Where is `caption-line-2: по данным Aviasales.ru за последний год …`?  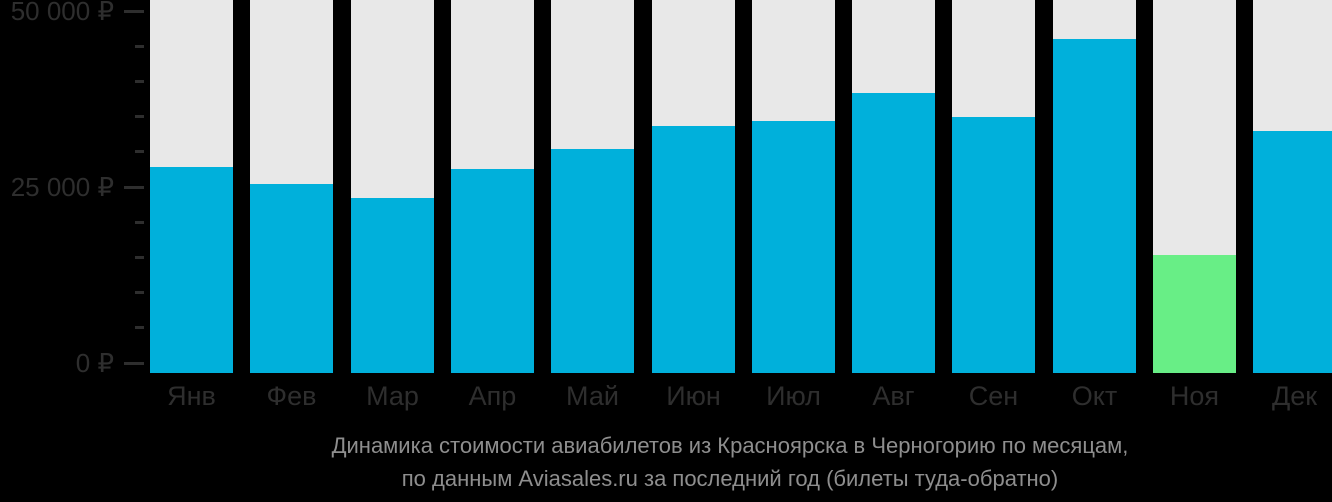 caption-line-2: по данным Aviasales.ru за последний год … is located at coordinates (730, 478).